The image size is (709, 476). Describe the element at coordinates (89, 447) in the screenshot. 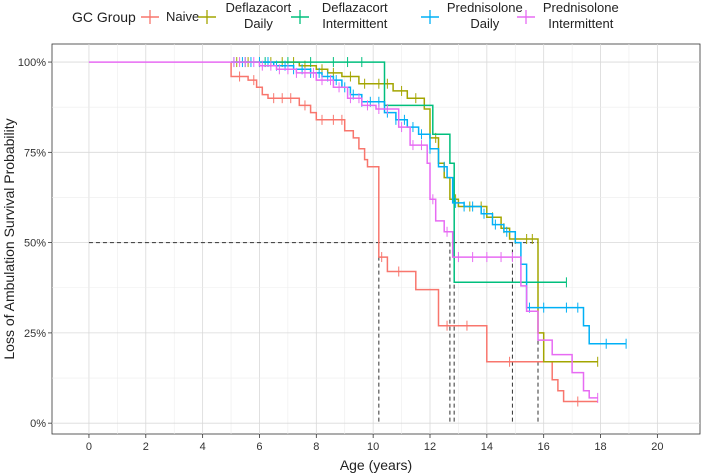

I see `x-tick-label: 0` at that location.